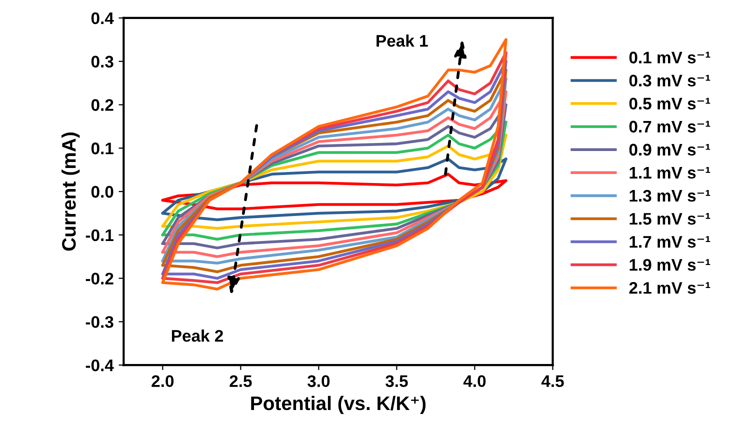 This screenshot has width=736, height=428. I want to click on x-tick-label: 4.0, so click(474, 381).